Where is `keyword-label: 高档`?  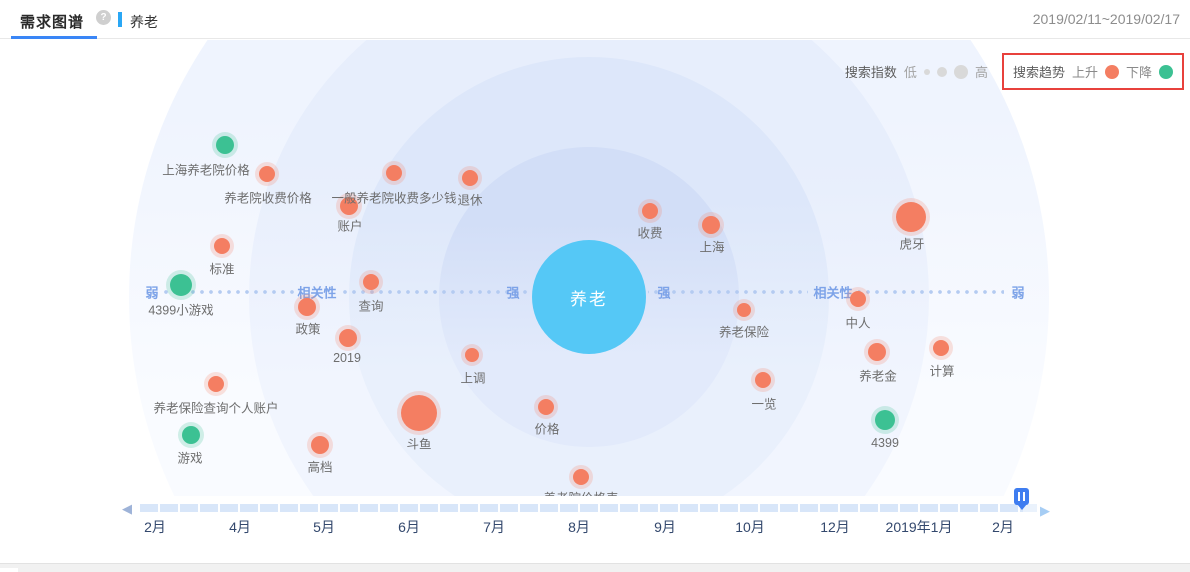 keyword-label: 高档 is located at coordinates (320, 467).